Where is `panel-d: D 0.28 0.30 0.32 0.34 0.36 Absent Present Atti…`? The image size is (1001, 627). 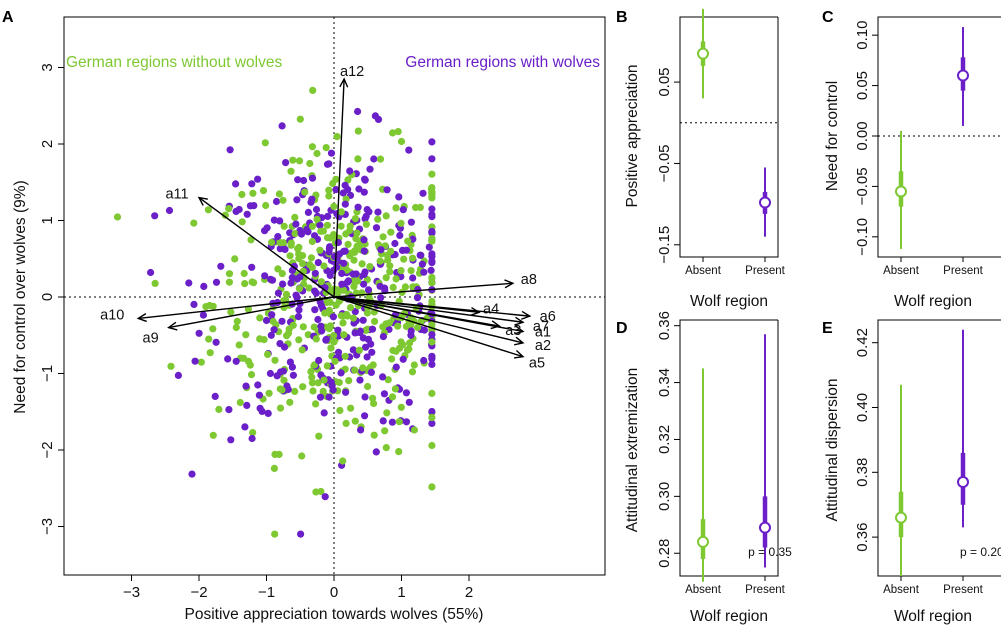 panel-d: D 0.28 0.30 0.32 0.34 0.36 Absent Present Atti… is located at coordinates (704, 468).